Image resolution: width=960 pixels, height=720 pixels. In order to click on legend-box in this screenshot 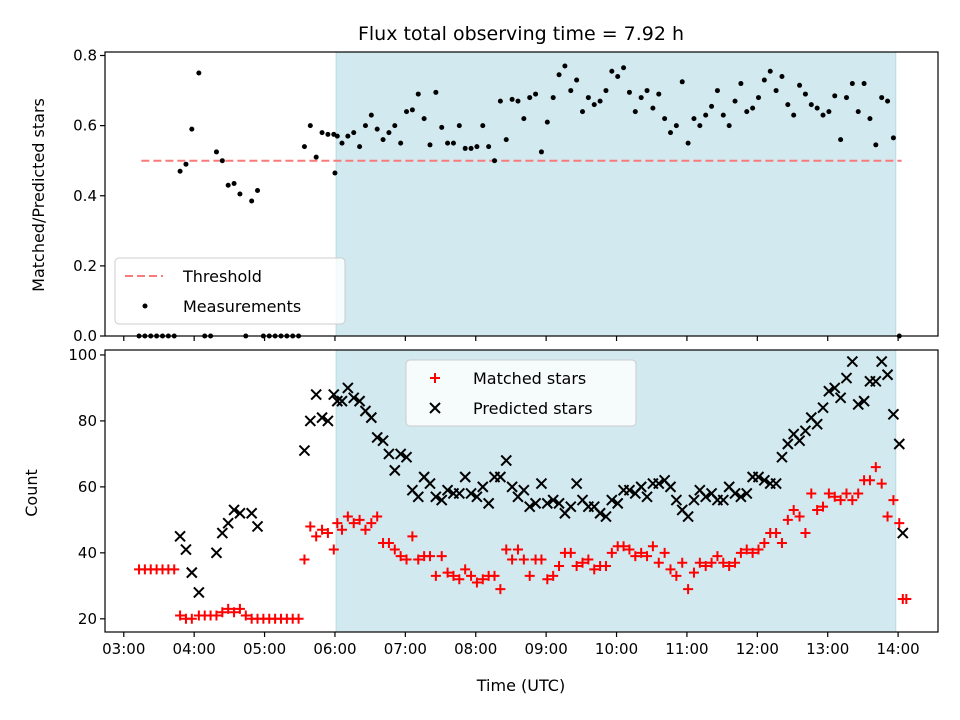, I will do `click(230, 291)`.